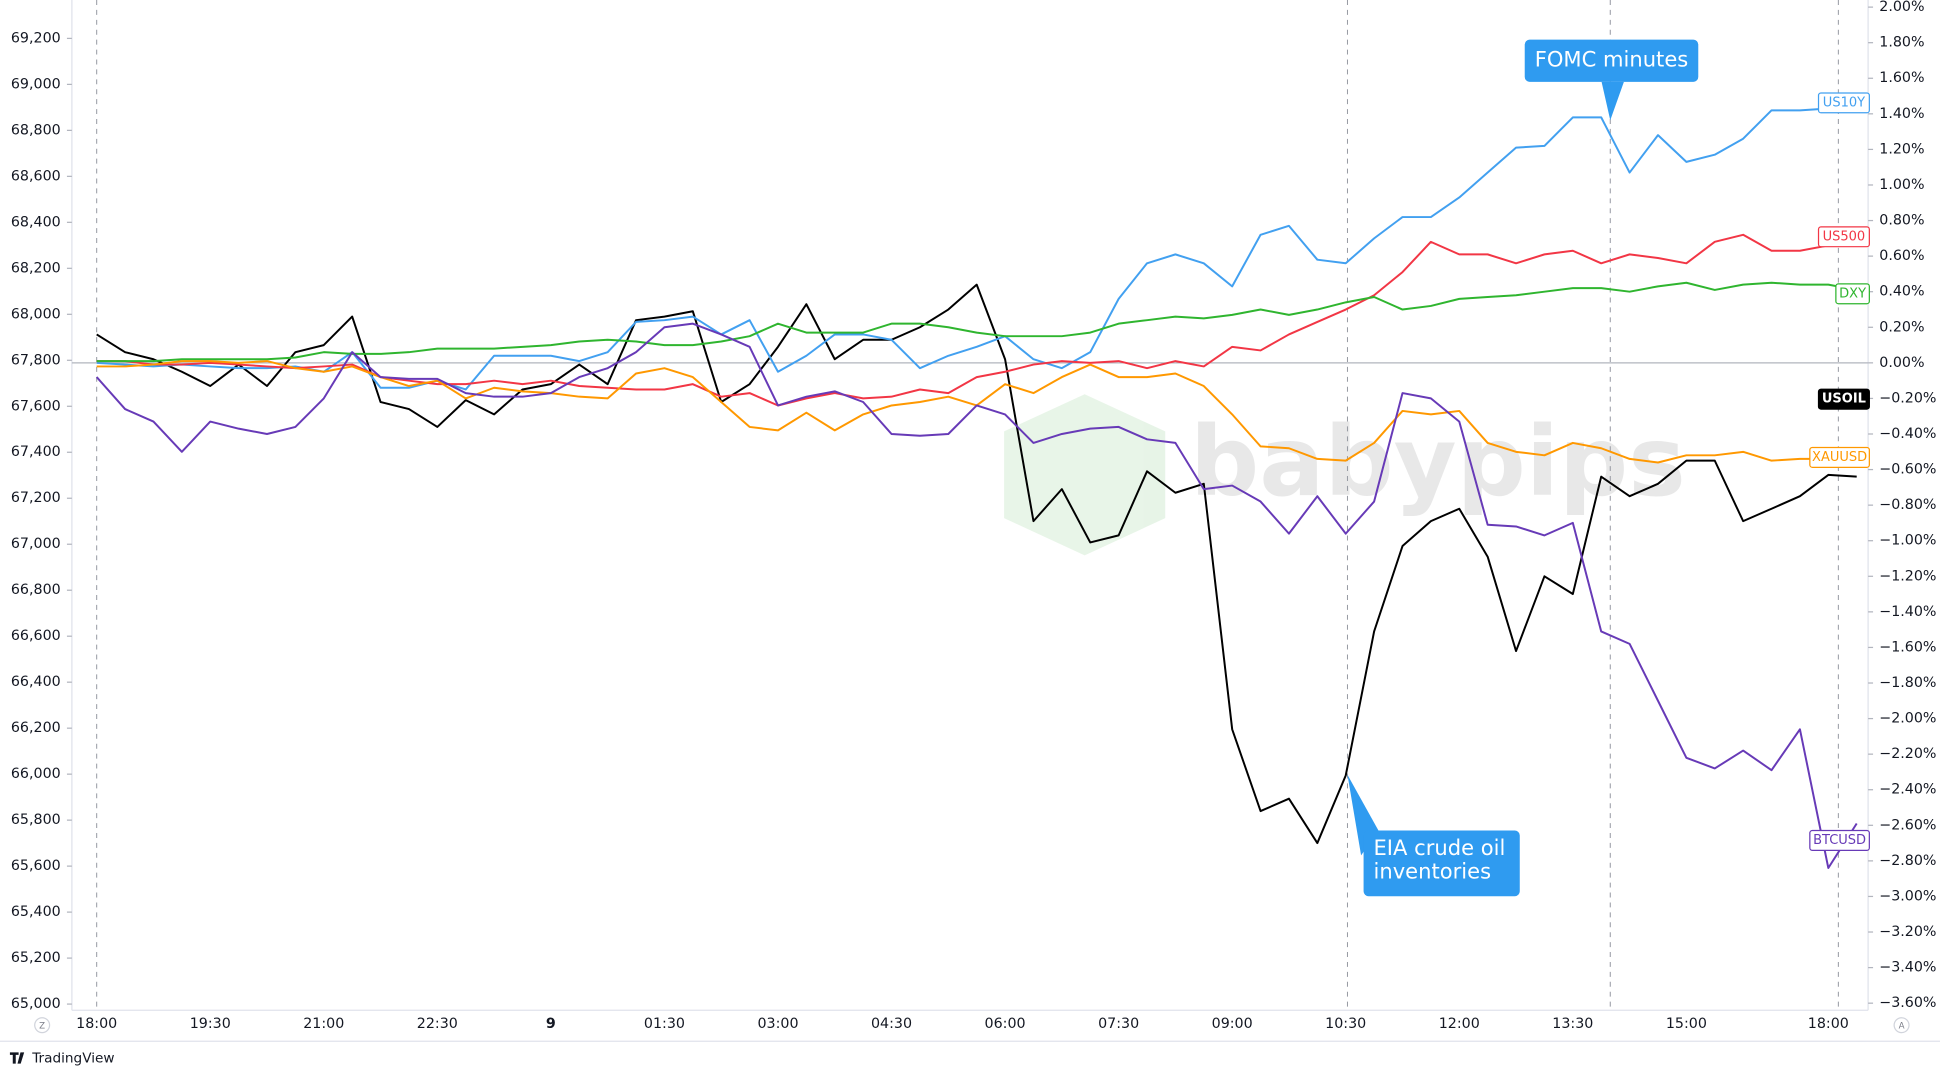 This screenshot has width=1940, height=1074. Describe the element at coordinates (1907, 861) in the screenshot. I see `y2-tick-label: −2.80%` at that location.